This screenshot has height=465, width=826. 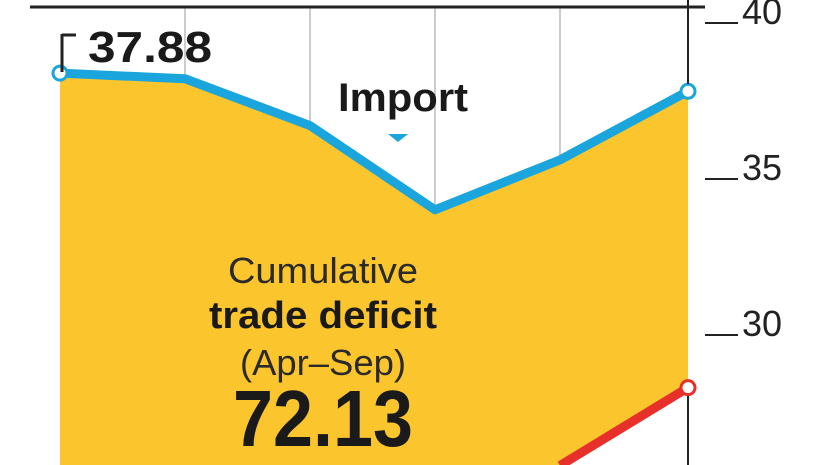 What do you see at coordinates (323, 316) in the screenshot?
I see `deficit-label-line2: trade deficit` at bounding box center [323, 316].